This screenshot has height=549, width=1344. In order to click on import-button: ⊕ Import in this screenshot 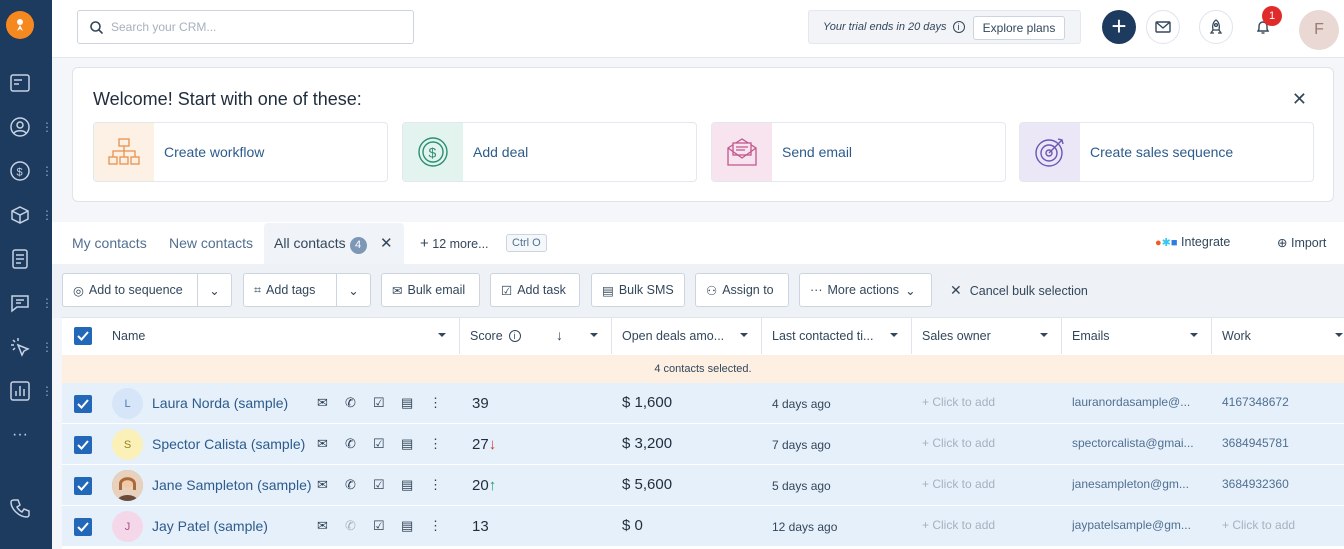, I will do `click(1301, 242)`.